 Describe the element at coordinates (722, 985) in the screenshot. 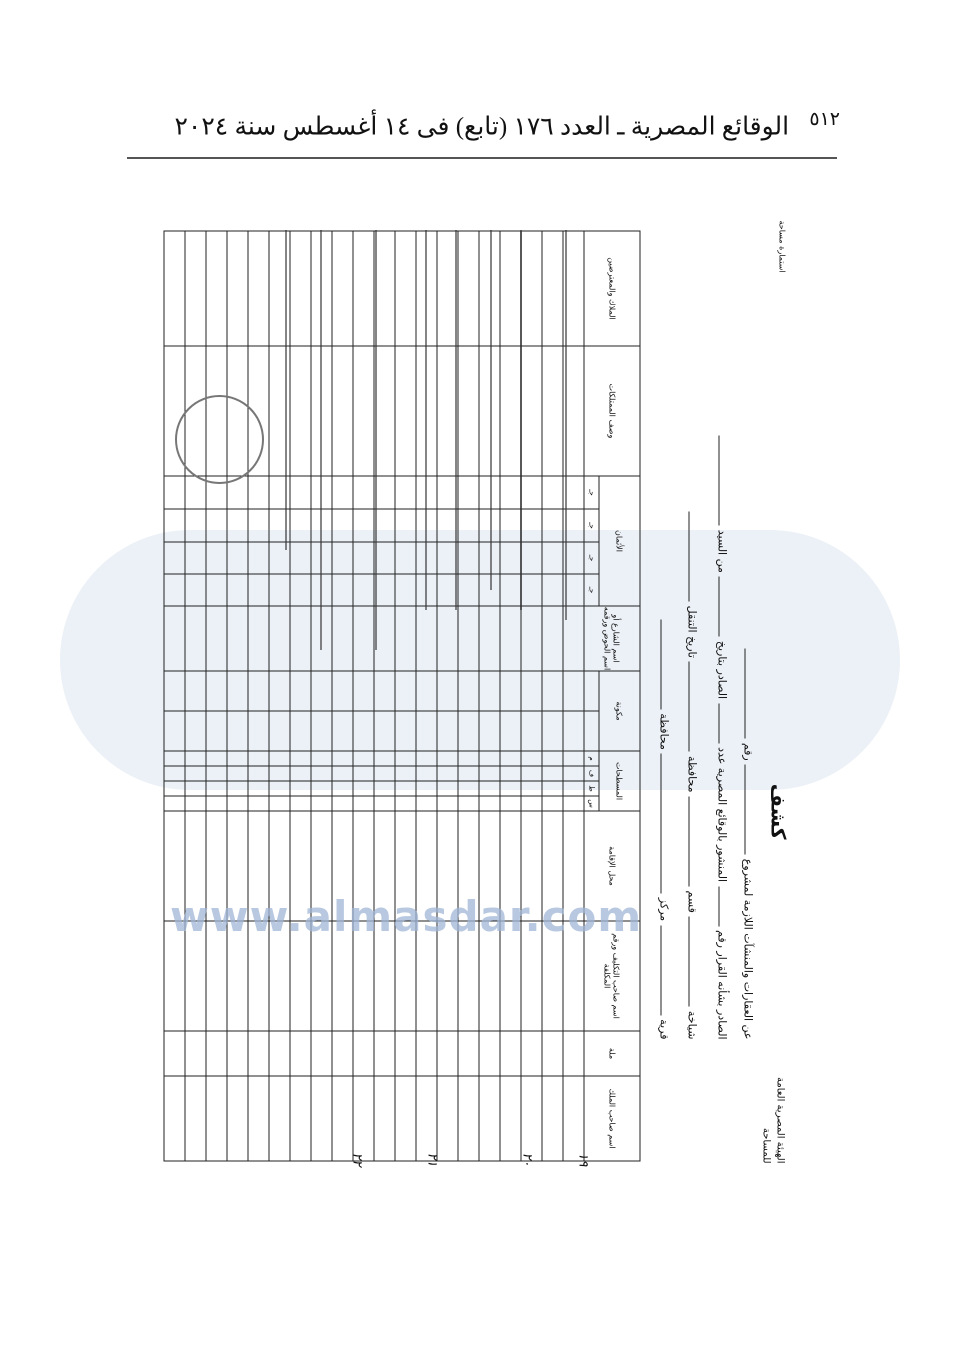

I see `label: الصادر بشأنه القرار رقم` at that location.